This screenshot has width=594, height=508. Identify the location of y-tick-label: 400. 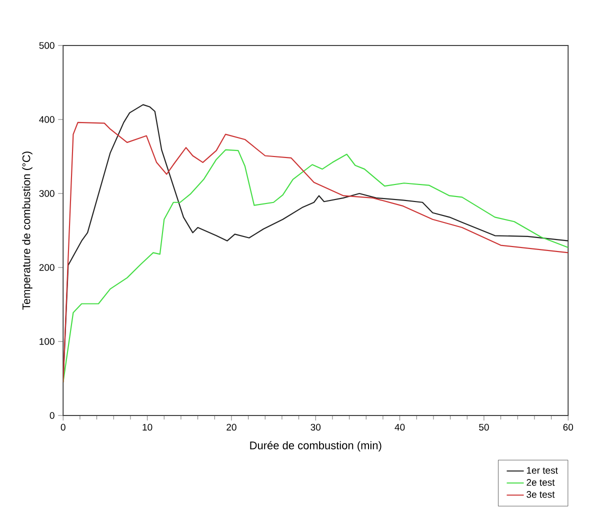
(46, 119).